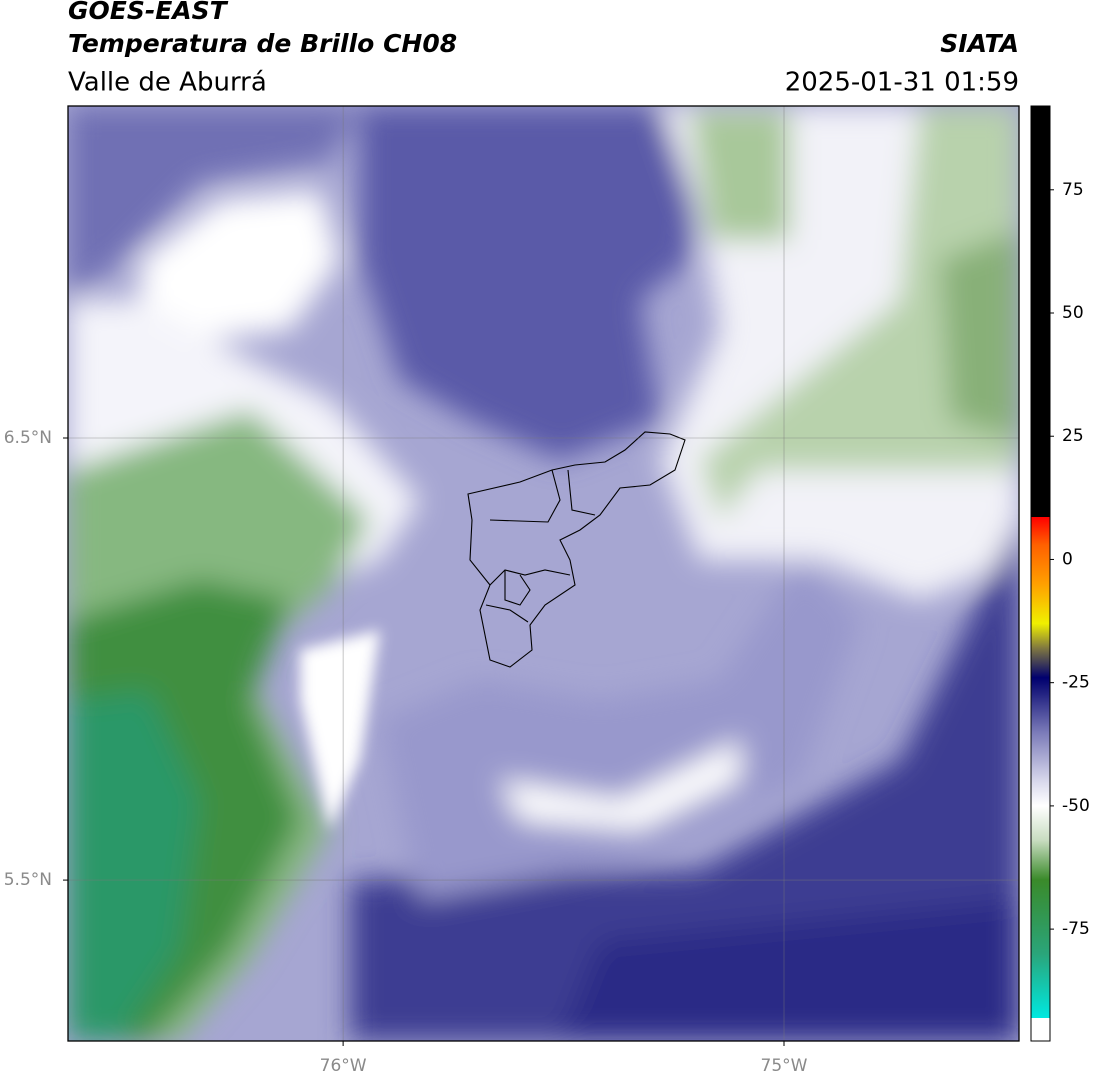  I want to click on colorbar-tick-label: -75, so click(1076, 929).